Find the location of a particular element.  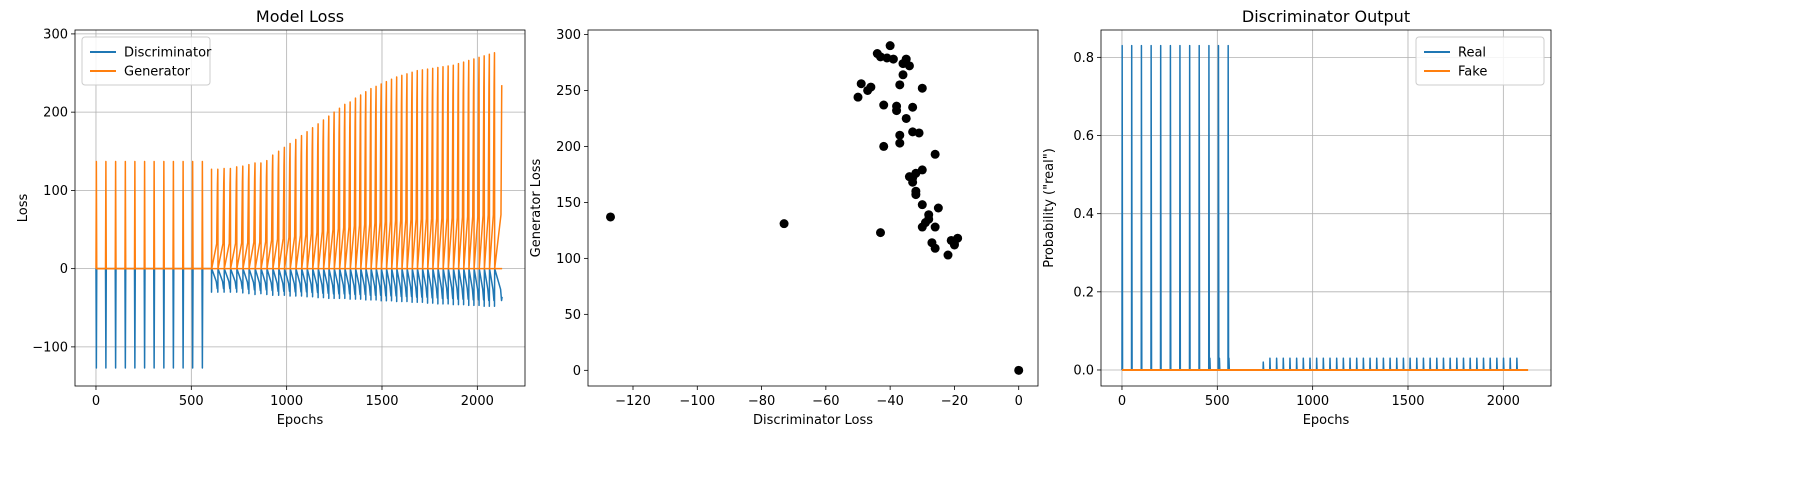

x-tick-label: −20 is located at coordinates (954, 401).